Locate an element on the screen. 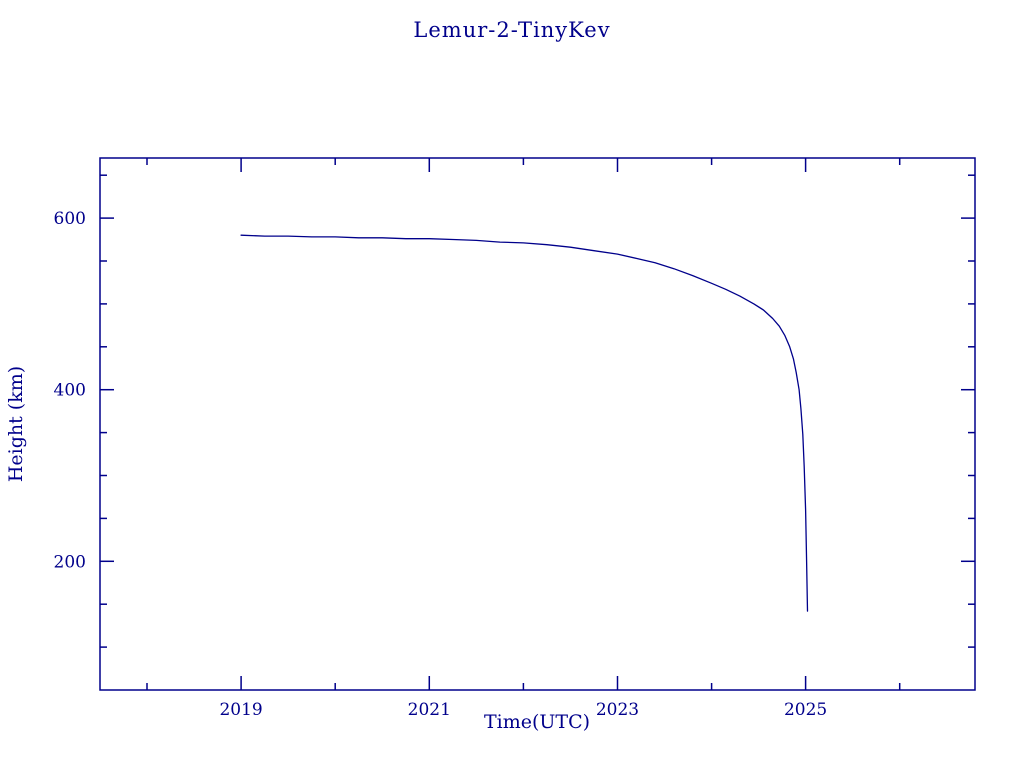  x-axis-label: Time(UTC) is located at coordinates (537, 722).